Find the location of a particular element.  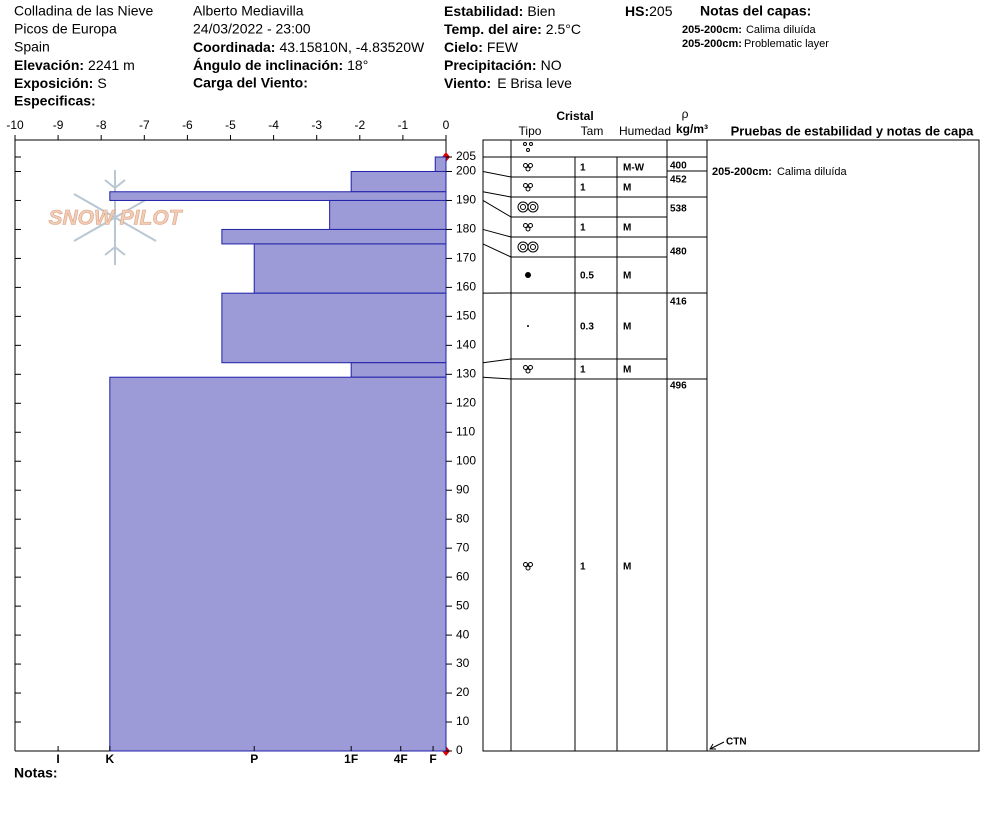

field: Viento: E Brisa leve is located at coordinates (508, 83).